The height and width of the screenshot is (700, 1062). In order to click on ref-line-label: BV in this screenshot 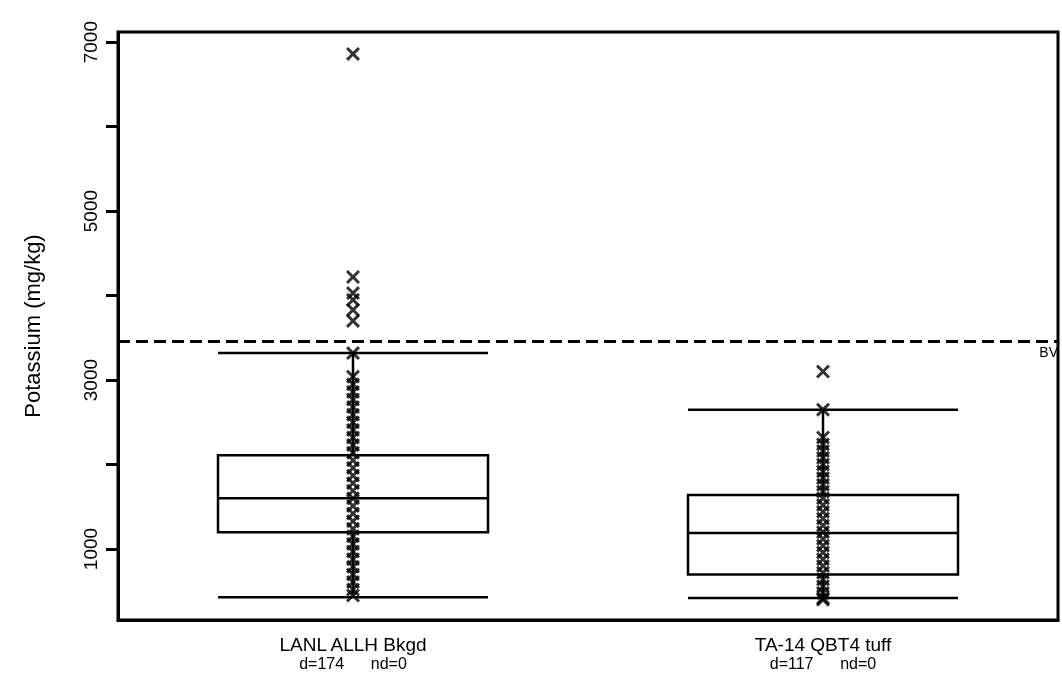, I will do `click(1049, 352)`.